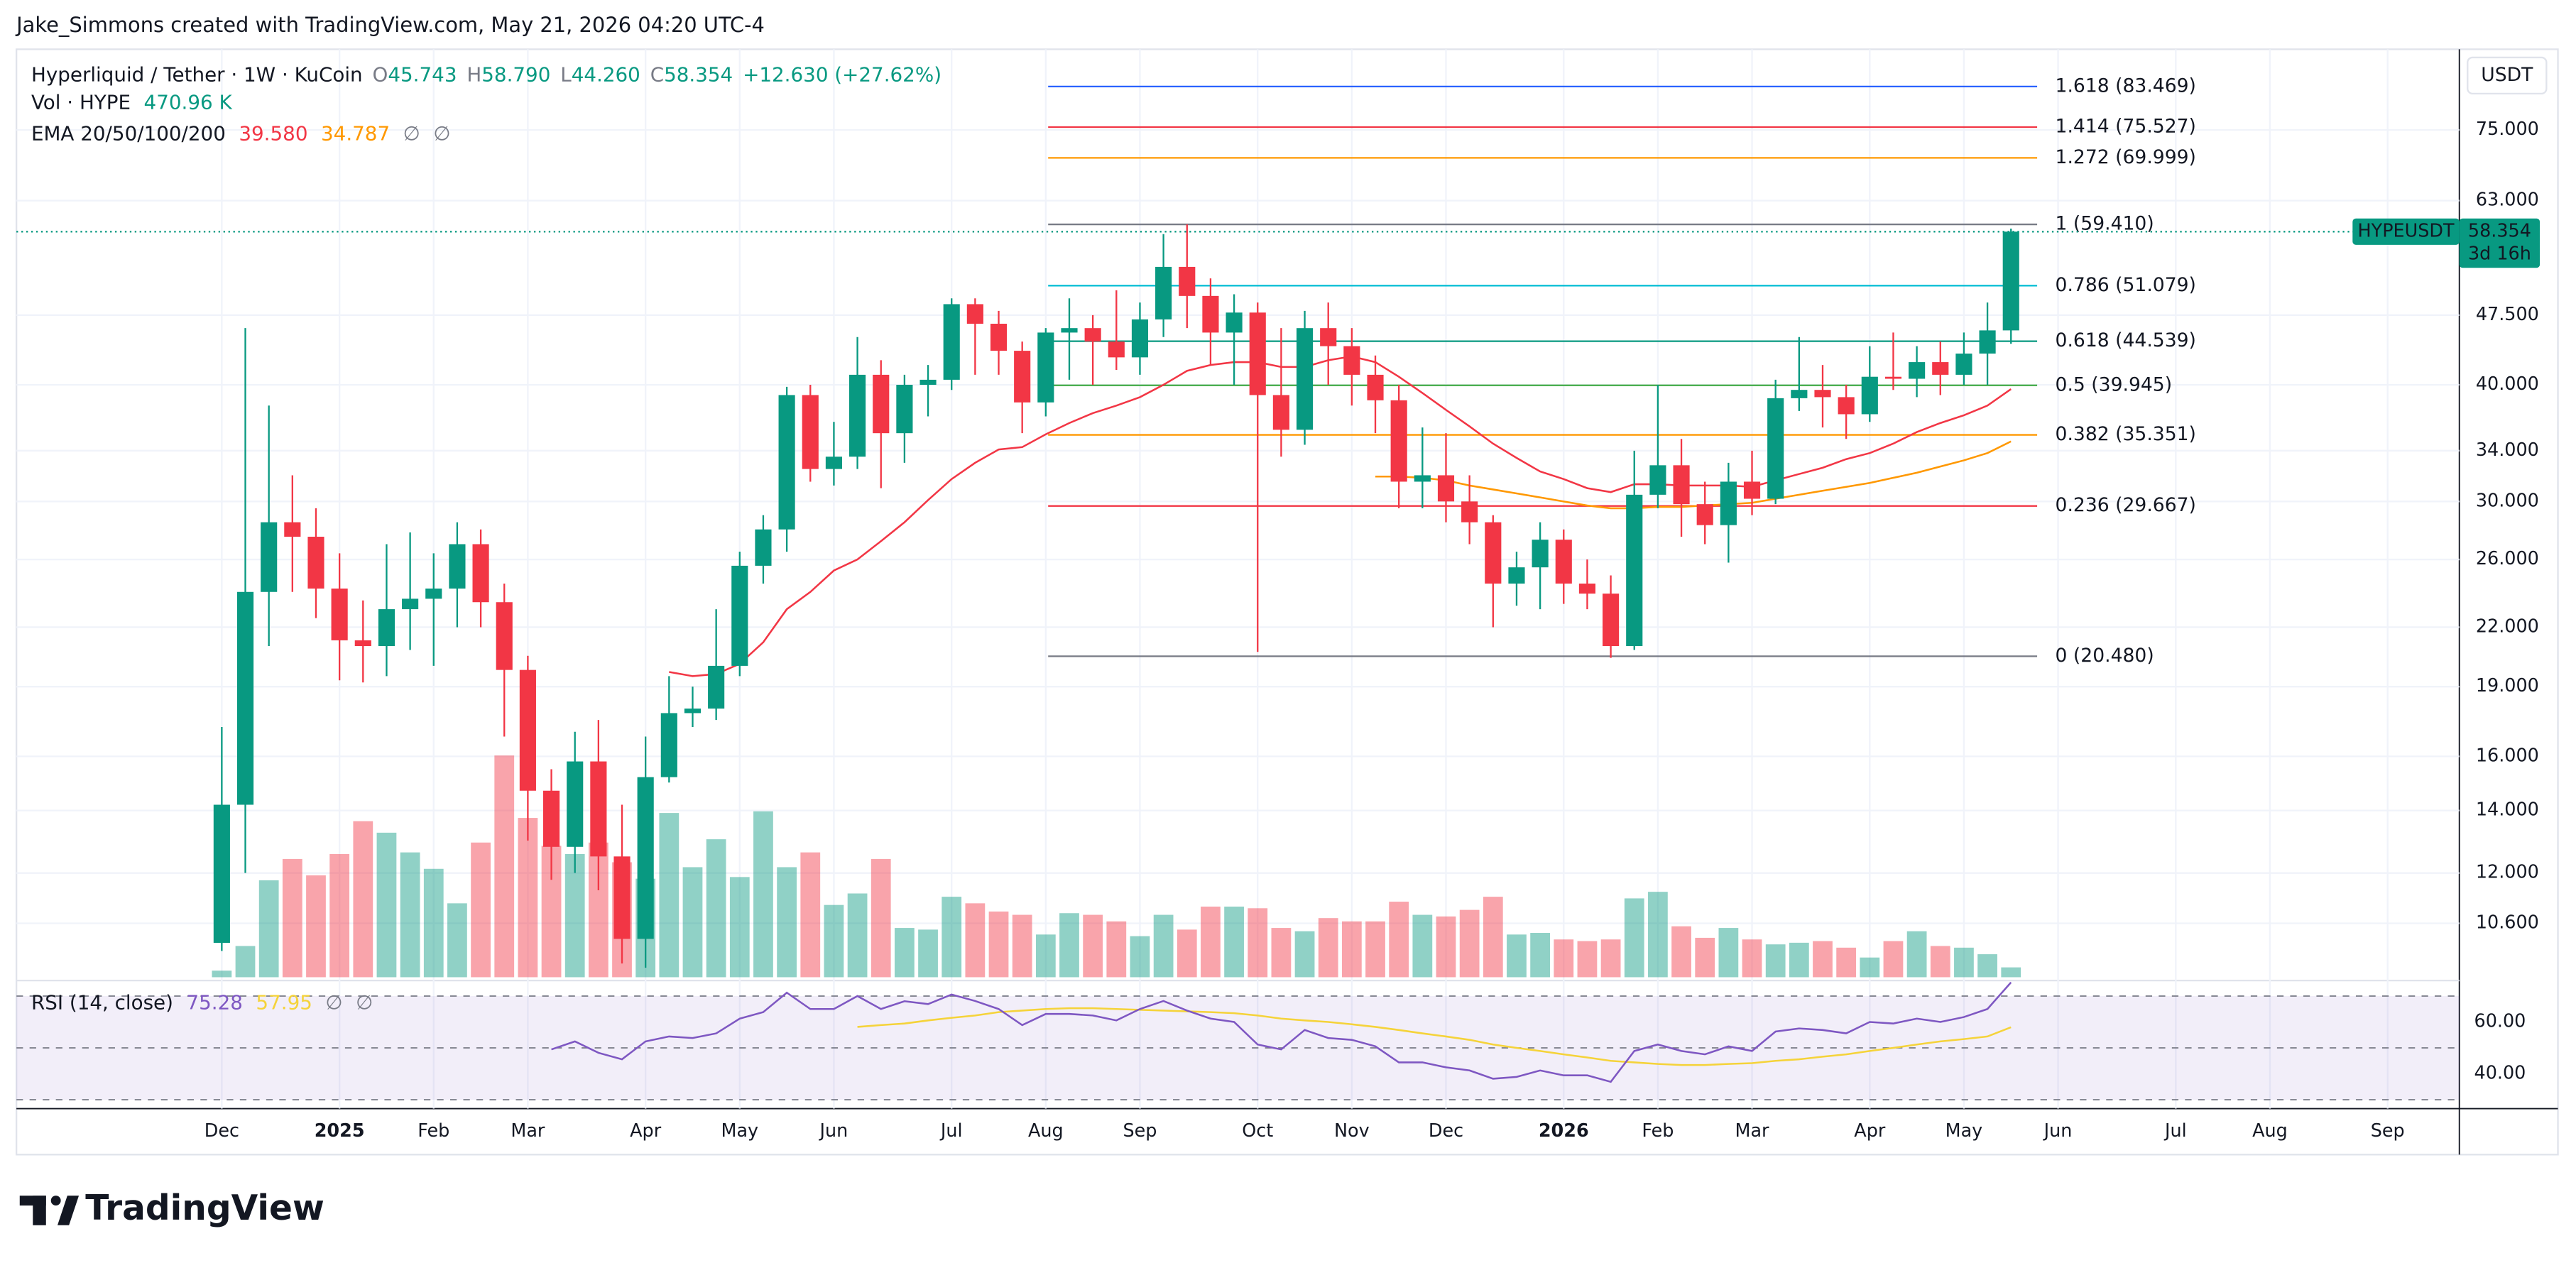 This screenshot has width=2576, height=1263. What do you see at coordinates (2126, 340) in the screenshot?
I see `fib-label: 0.618 (44.539)` at bounding box center [2126, 340].